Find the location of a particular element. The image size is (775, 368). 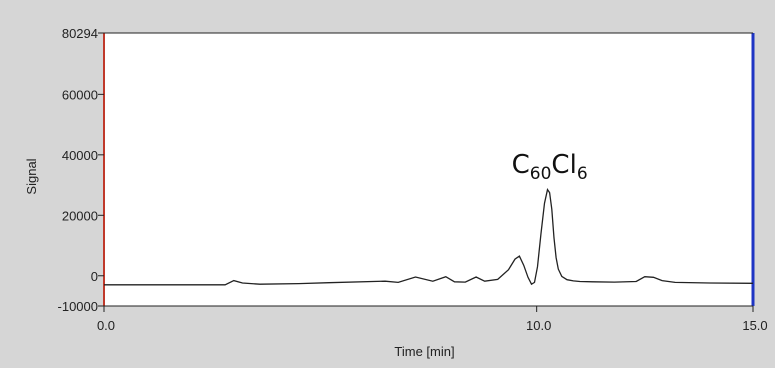

y-tick-label: 20000 is located at coordinates (80, 215).